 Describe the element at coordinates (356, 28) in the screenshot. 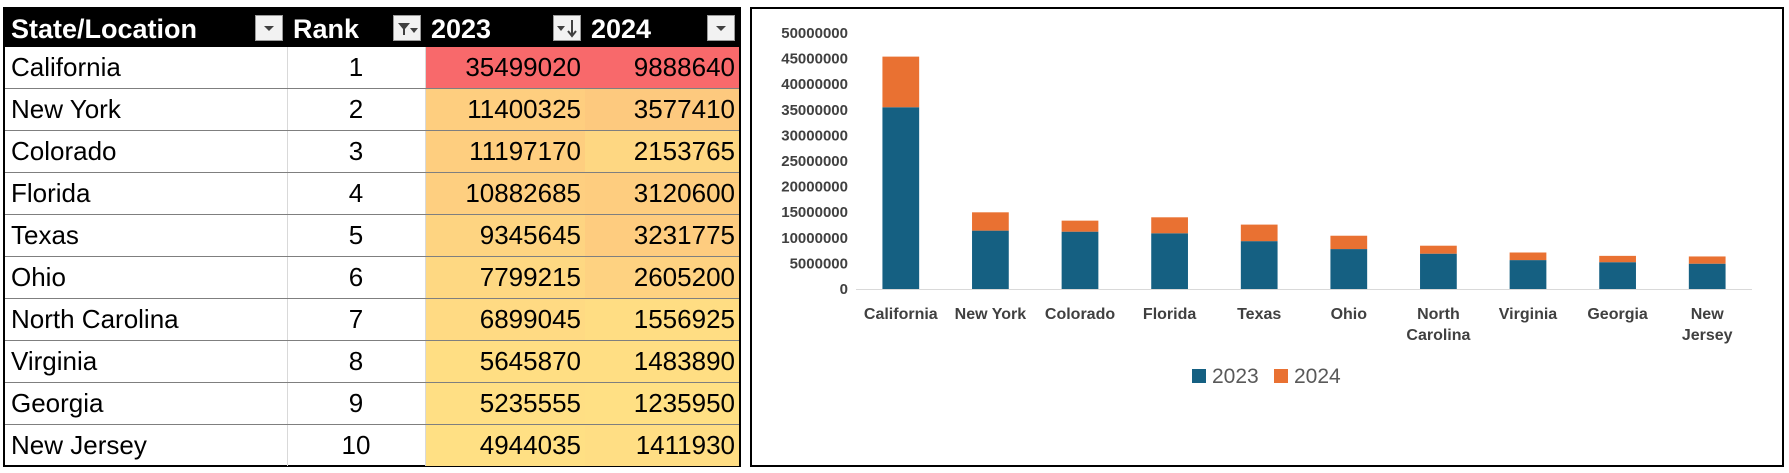

I see `header-rank: Rank` at that location.